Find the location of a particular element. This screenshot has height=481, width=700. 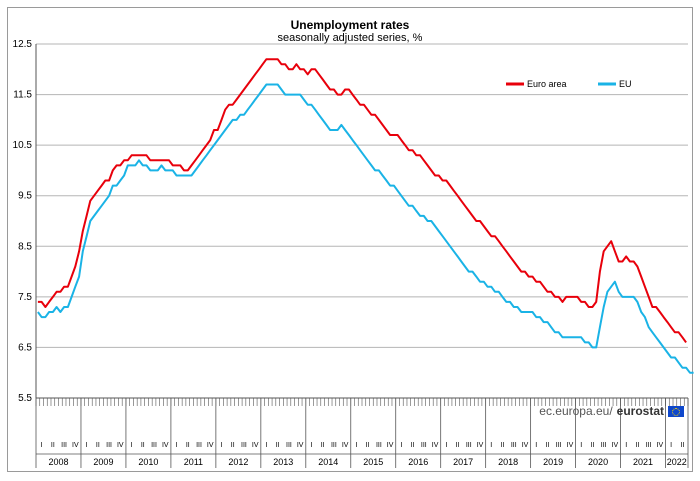

y-tick-label: 10.5 is located at coordinates (23, 145).